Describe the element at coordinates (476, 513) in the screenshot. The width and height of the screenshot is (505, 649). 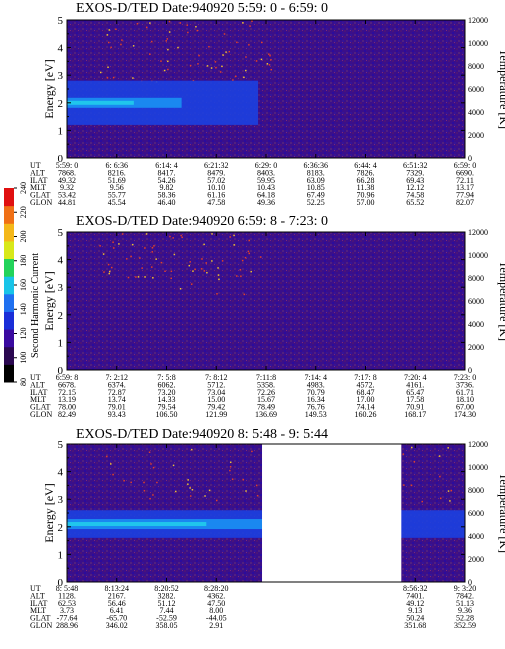
I see `y2-tick-label: 6000` at that location.